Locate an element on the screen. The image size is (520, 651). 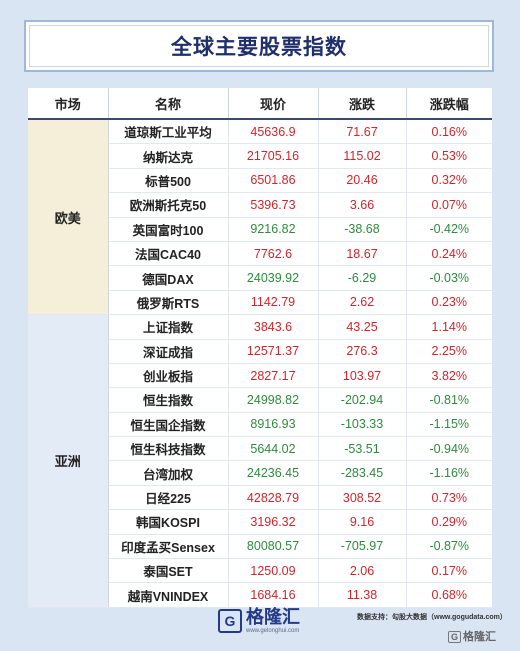
table-header-row: 市场 名称 现价 涨跌 涨跌幅 is located at coordinates (260, 104).